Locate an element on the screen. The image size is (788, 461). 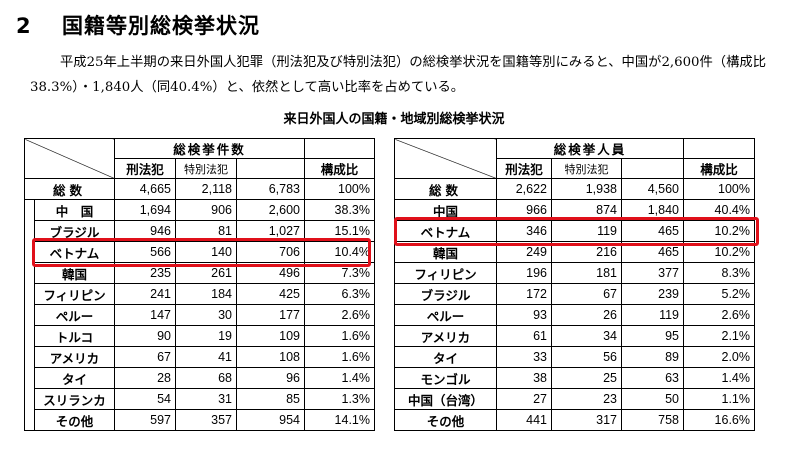
table-row: モンゴル 38 25 63 1.4% is located at coordinates (574, 378).